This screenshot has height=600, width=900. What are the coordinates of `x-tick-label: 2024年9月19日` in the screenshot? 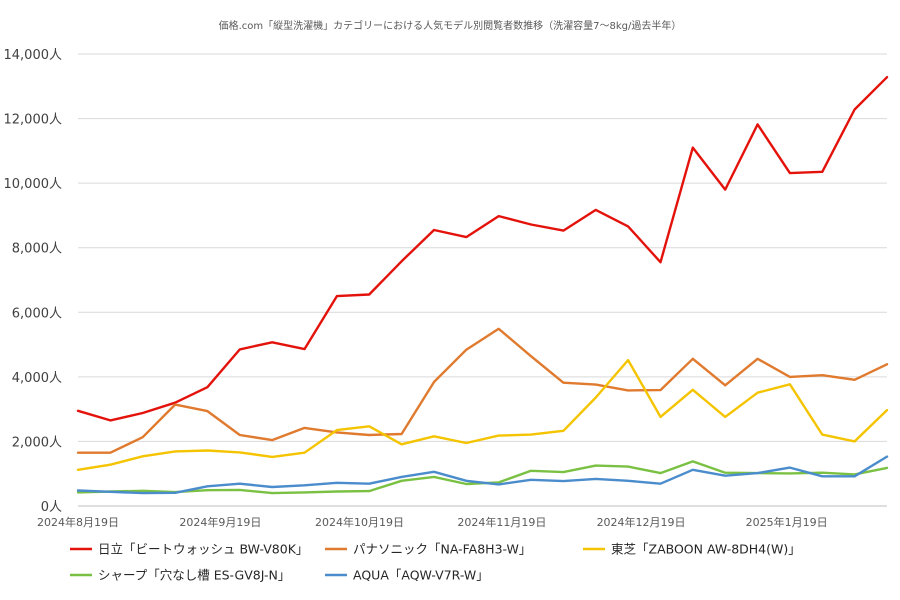 It's located at (220, 522).